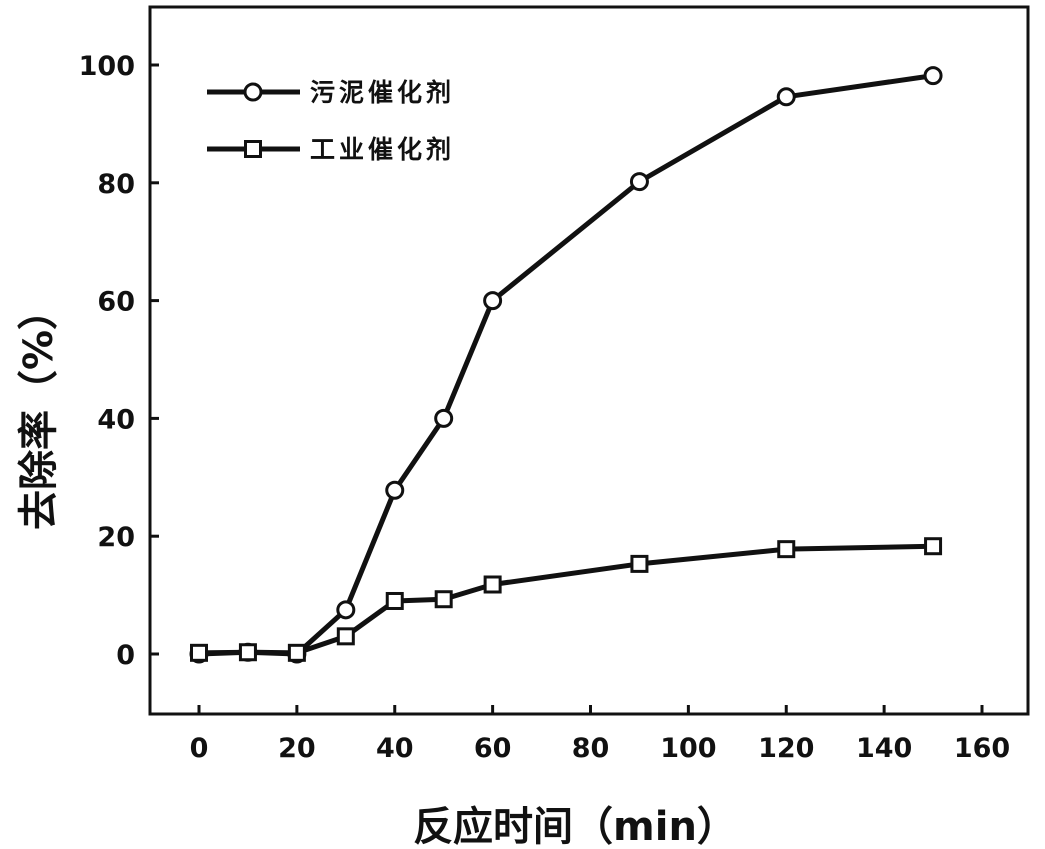  I want to click on y-tick-label: 100, so click(107, 66).